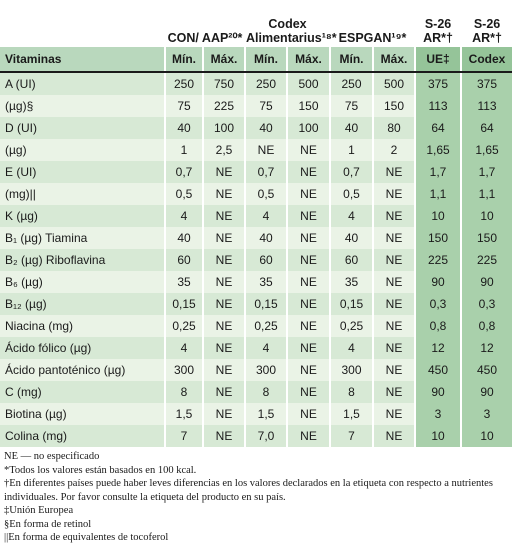  Describe the element at coordinates (266, 436) in the screenshot. I see `cell: 7,0` at that location.